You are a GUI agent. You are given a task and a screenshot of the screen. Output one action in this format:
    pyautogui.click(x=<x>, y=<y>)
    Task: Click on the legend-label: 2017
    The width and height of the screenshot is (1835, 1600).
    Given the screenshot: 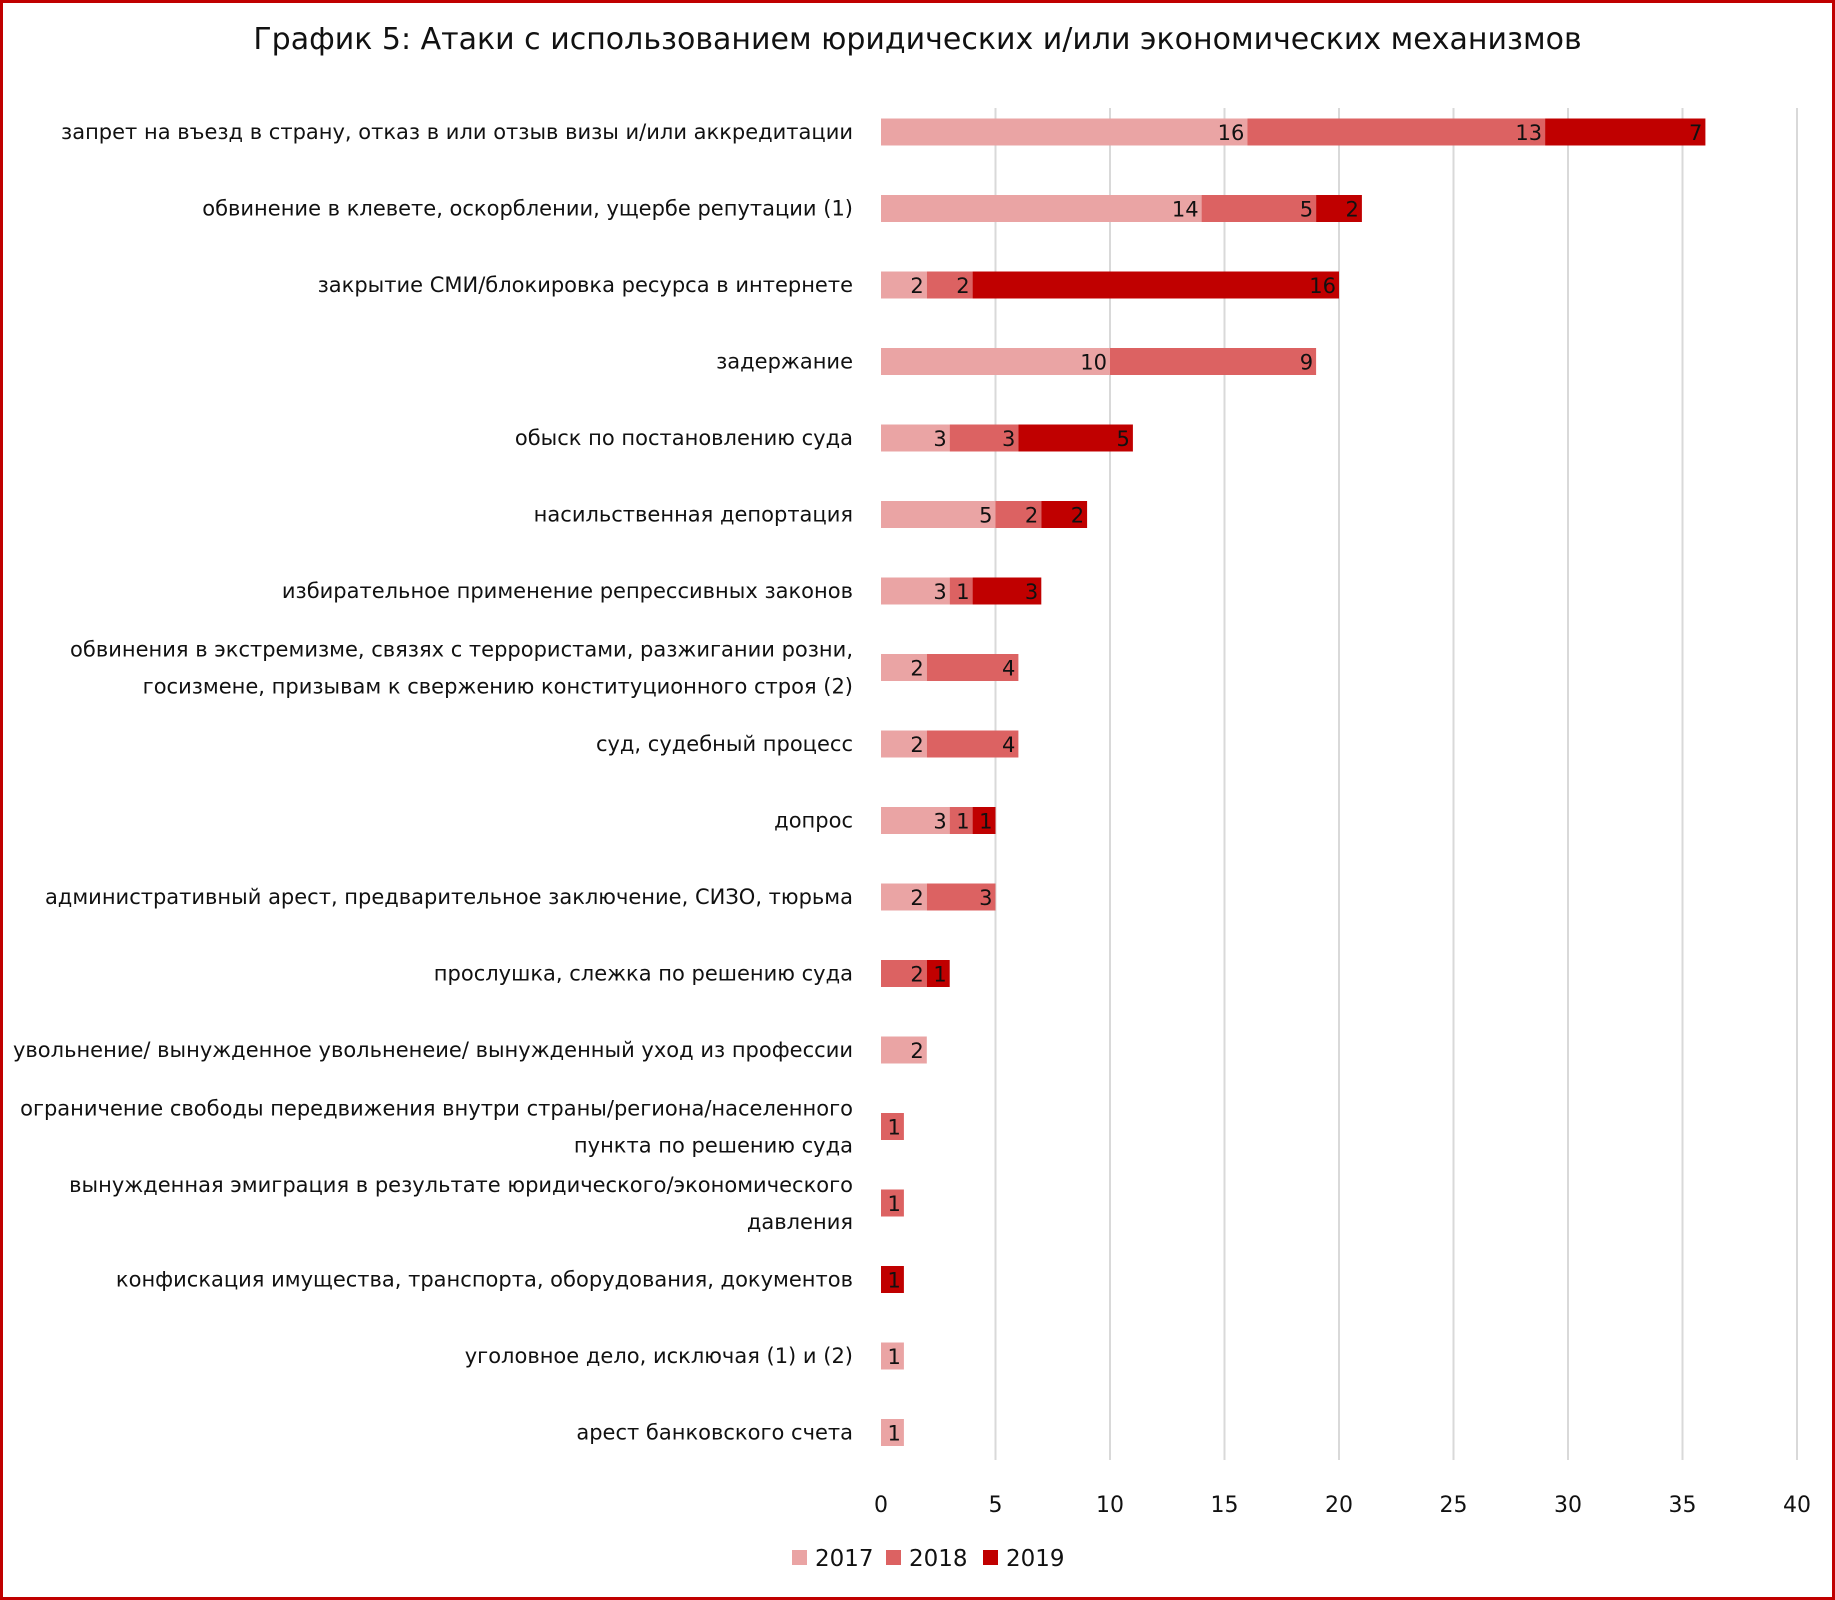 What is the action you would take?
    pyautogui.click(x=844, y=1559)
    